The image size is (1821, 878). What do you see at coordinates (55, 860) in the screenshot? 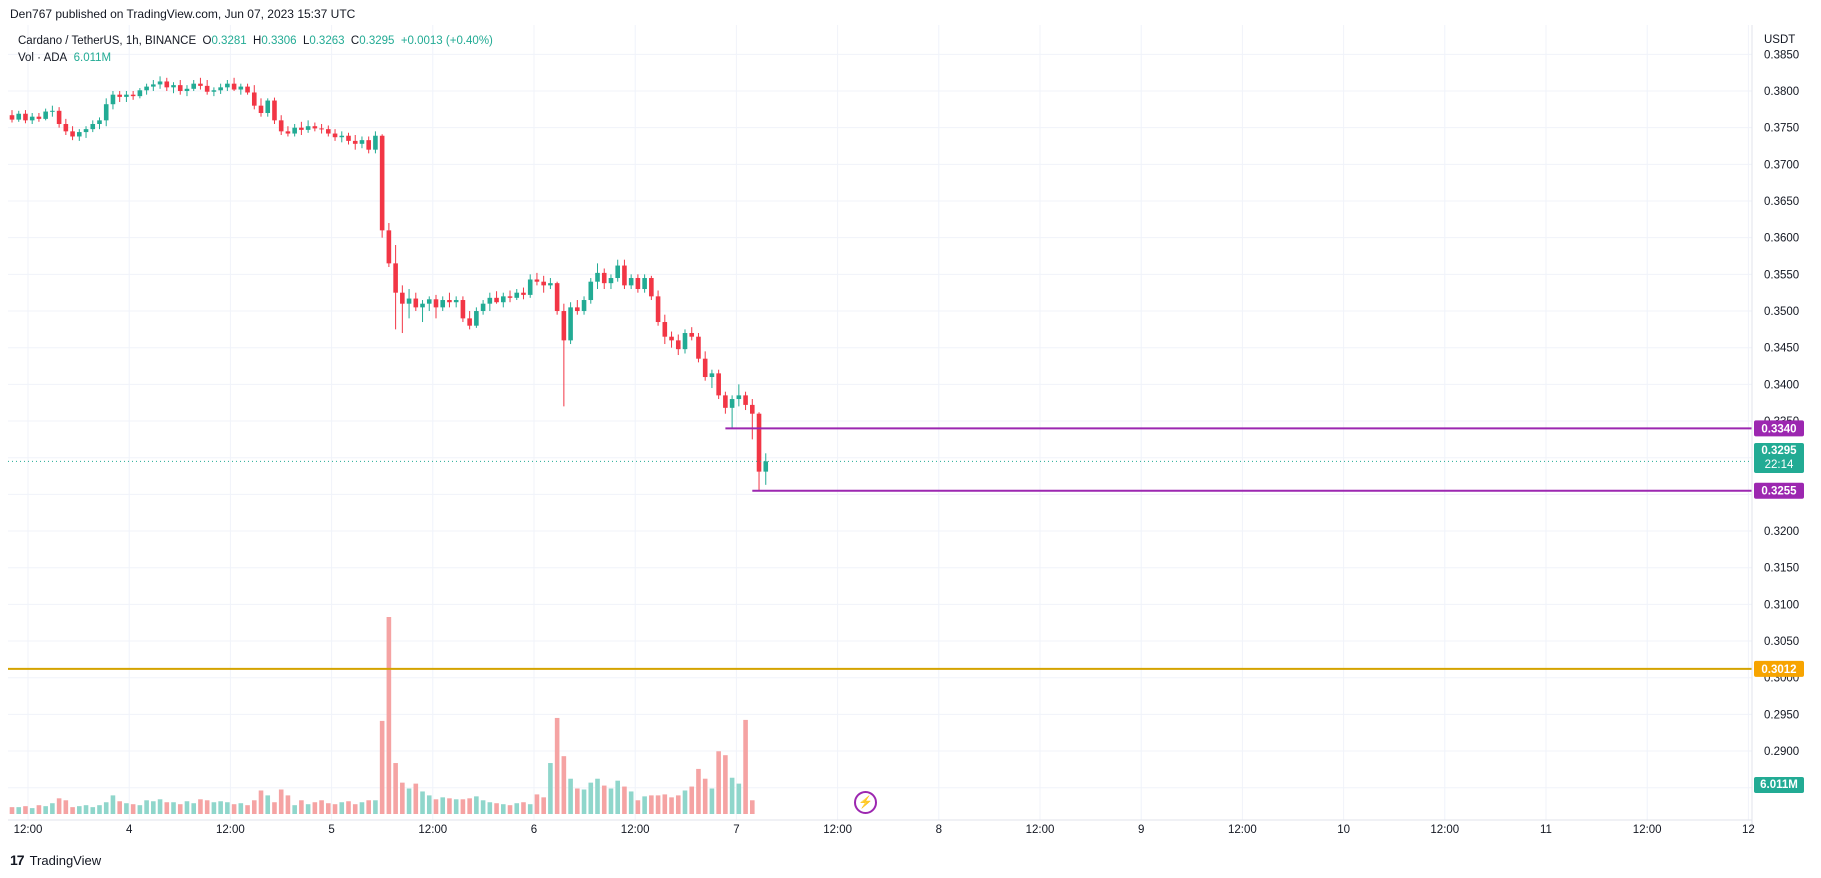
I see `tradingview-logo: 17 TradingView` at bounding box center [55, 860].